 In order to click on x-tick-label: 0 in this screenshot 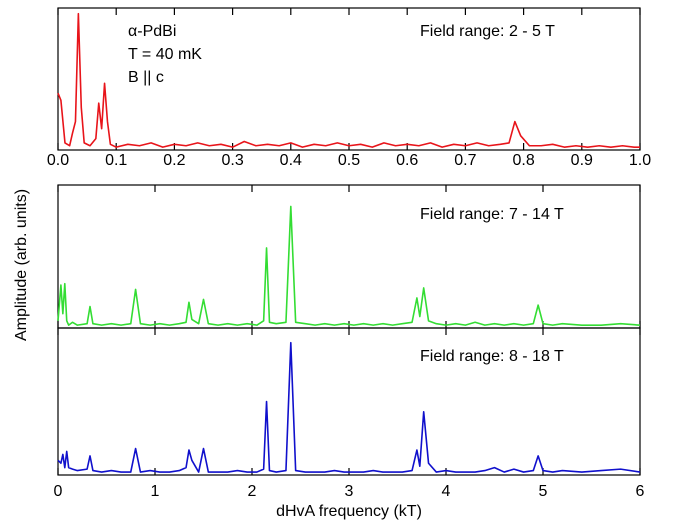, I will do `click(58, 491)`.